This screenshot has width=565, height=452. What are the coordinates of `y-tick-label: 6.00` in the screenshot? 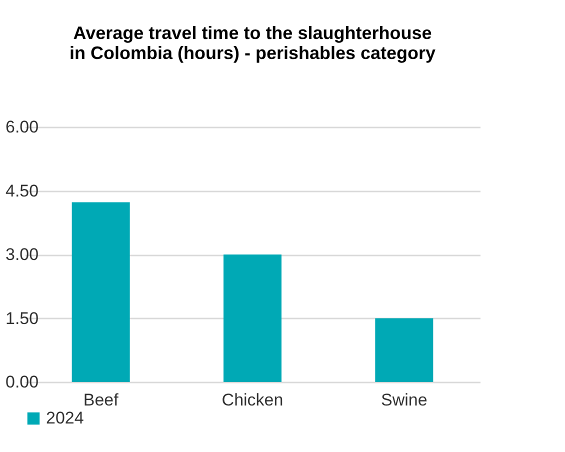 It's located at (22, 127).